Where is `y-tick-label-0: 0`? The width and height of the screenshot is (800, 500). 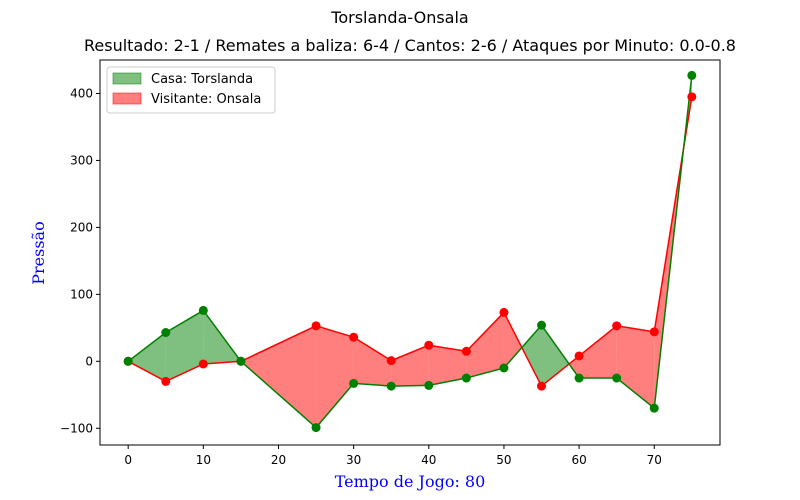
y-tick-label-0: 0 is located at coordinates (89, 361).